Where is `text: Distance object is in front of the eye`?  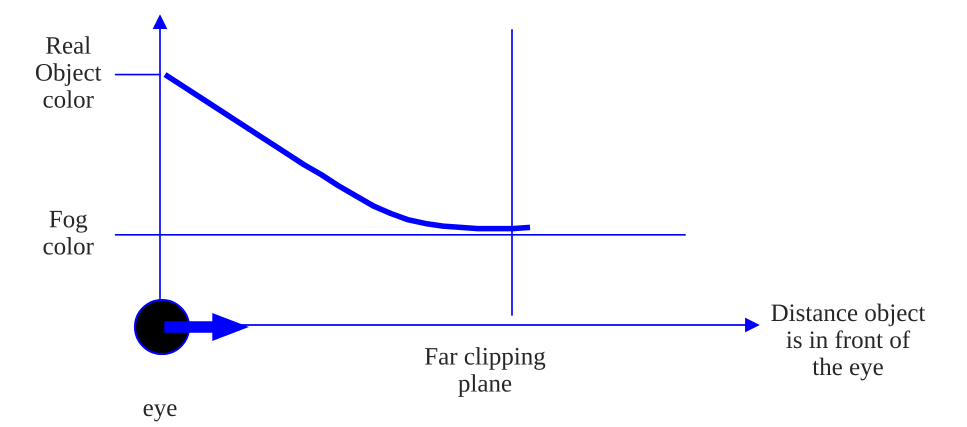
text: Distance object is in front of the eye is located at coordinates (848, 342).